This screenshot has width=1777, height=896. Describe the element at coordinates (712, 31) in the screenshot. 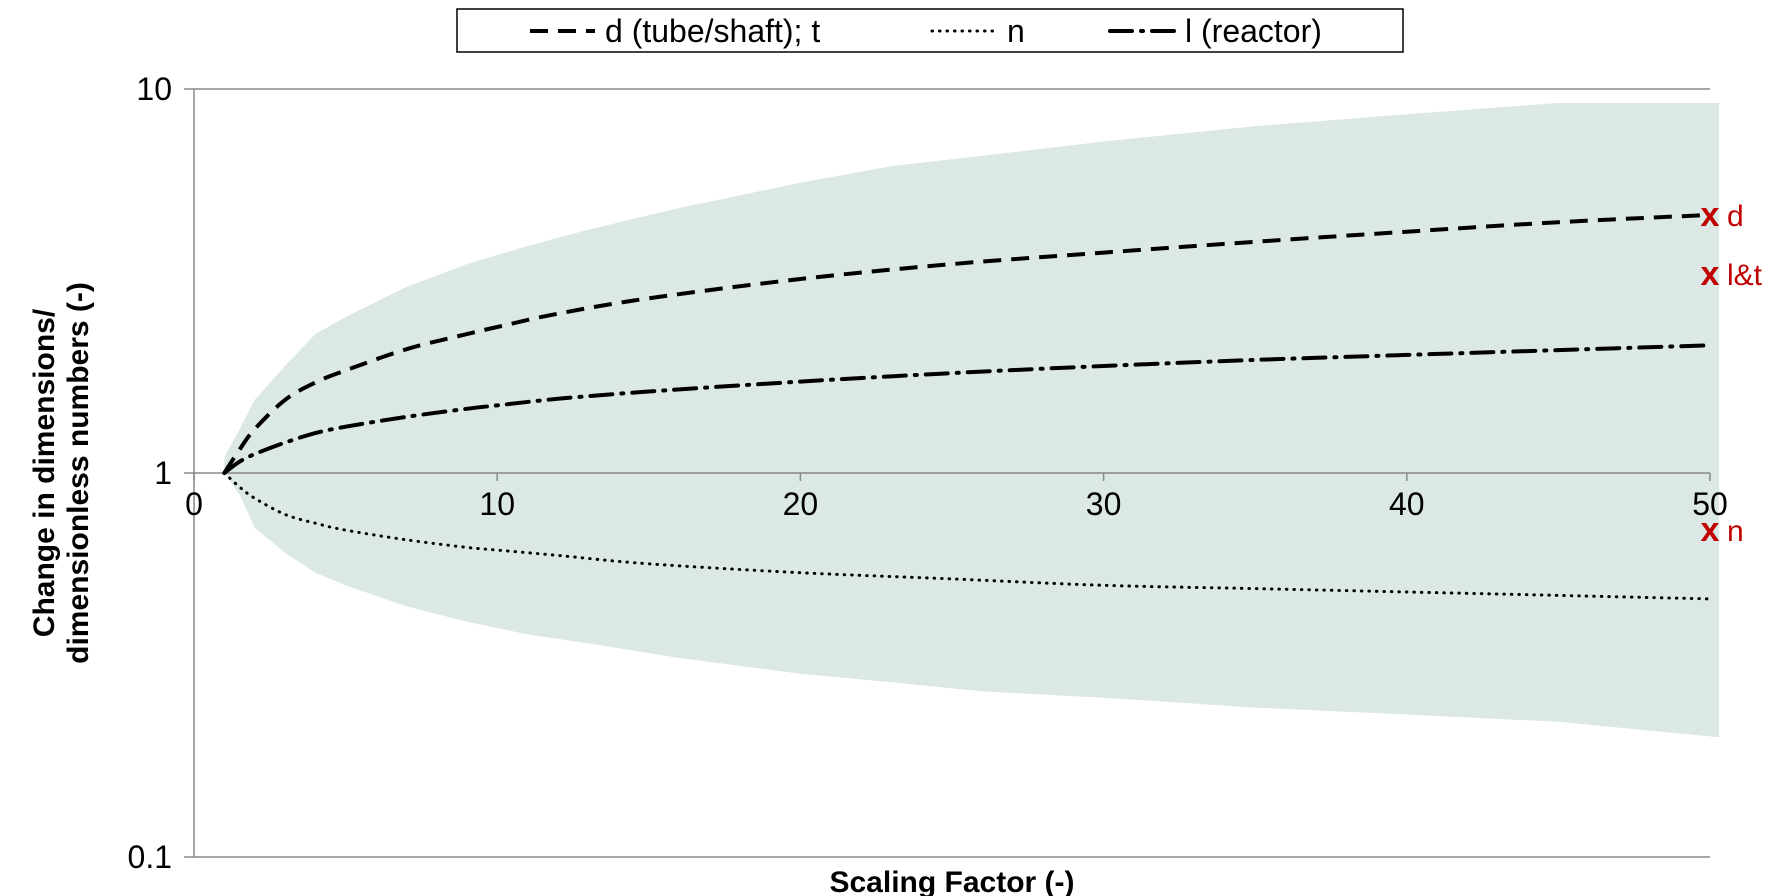

I see `legend-label-d: d (tube/shaft); t` at that location.